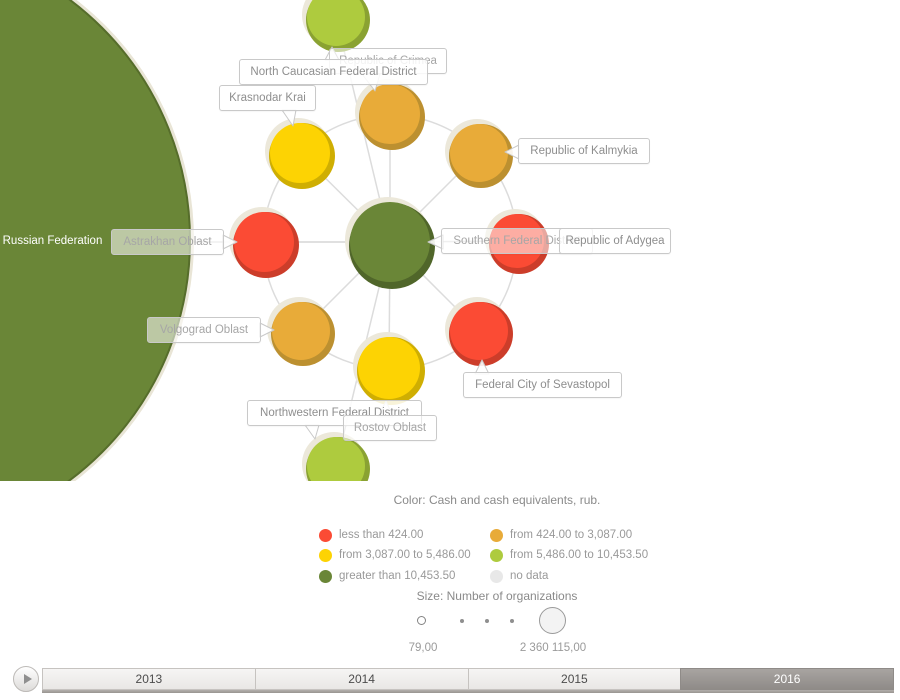 The height and width of the screenshot is (700, 900). I want to click on play-icon, so click(27, 679).